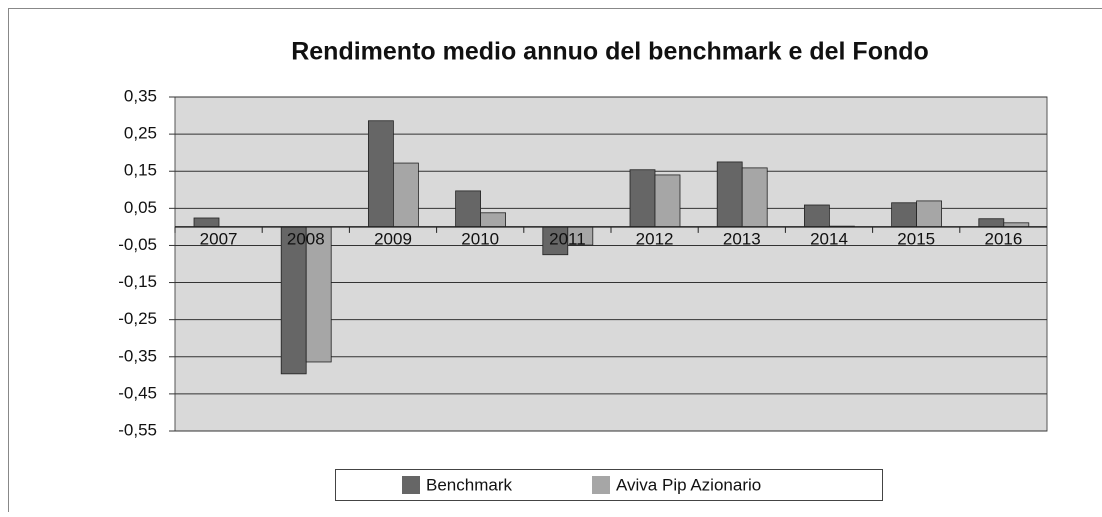 This screenshot has width=1102, height=517. Describe the element at coordinates (137, 281) in the screenshot. I see `y-tick-label: -0,15` at that location.